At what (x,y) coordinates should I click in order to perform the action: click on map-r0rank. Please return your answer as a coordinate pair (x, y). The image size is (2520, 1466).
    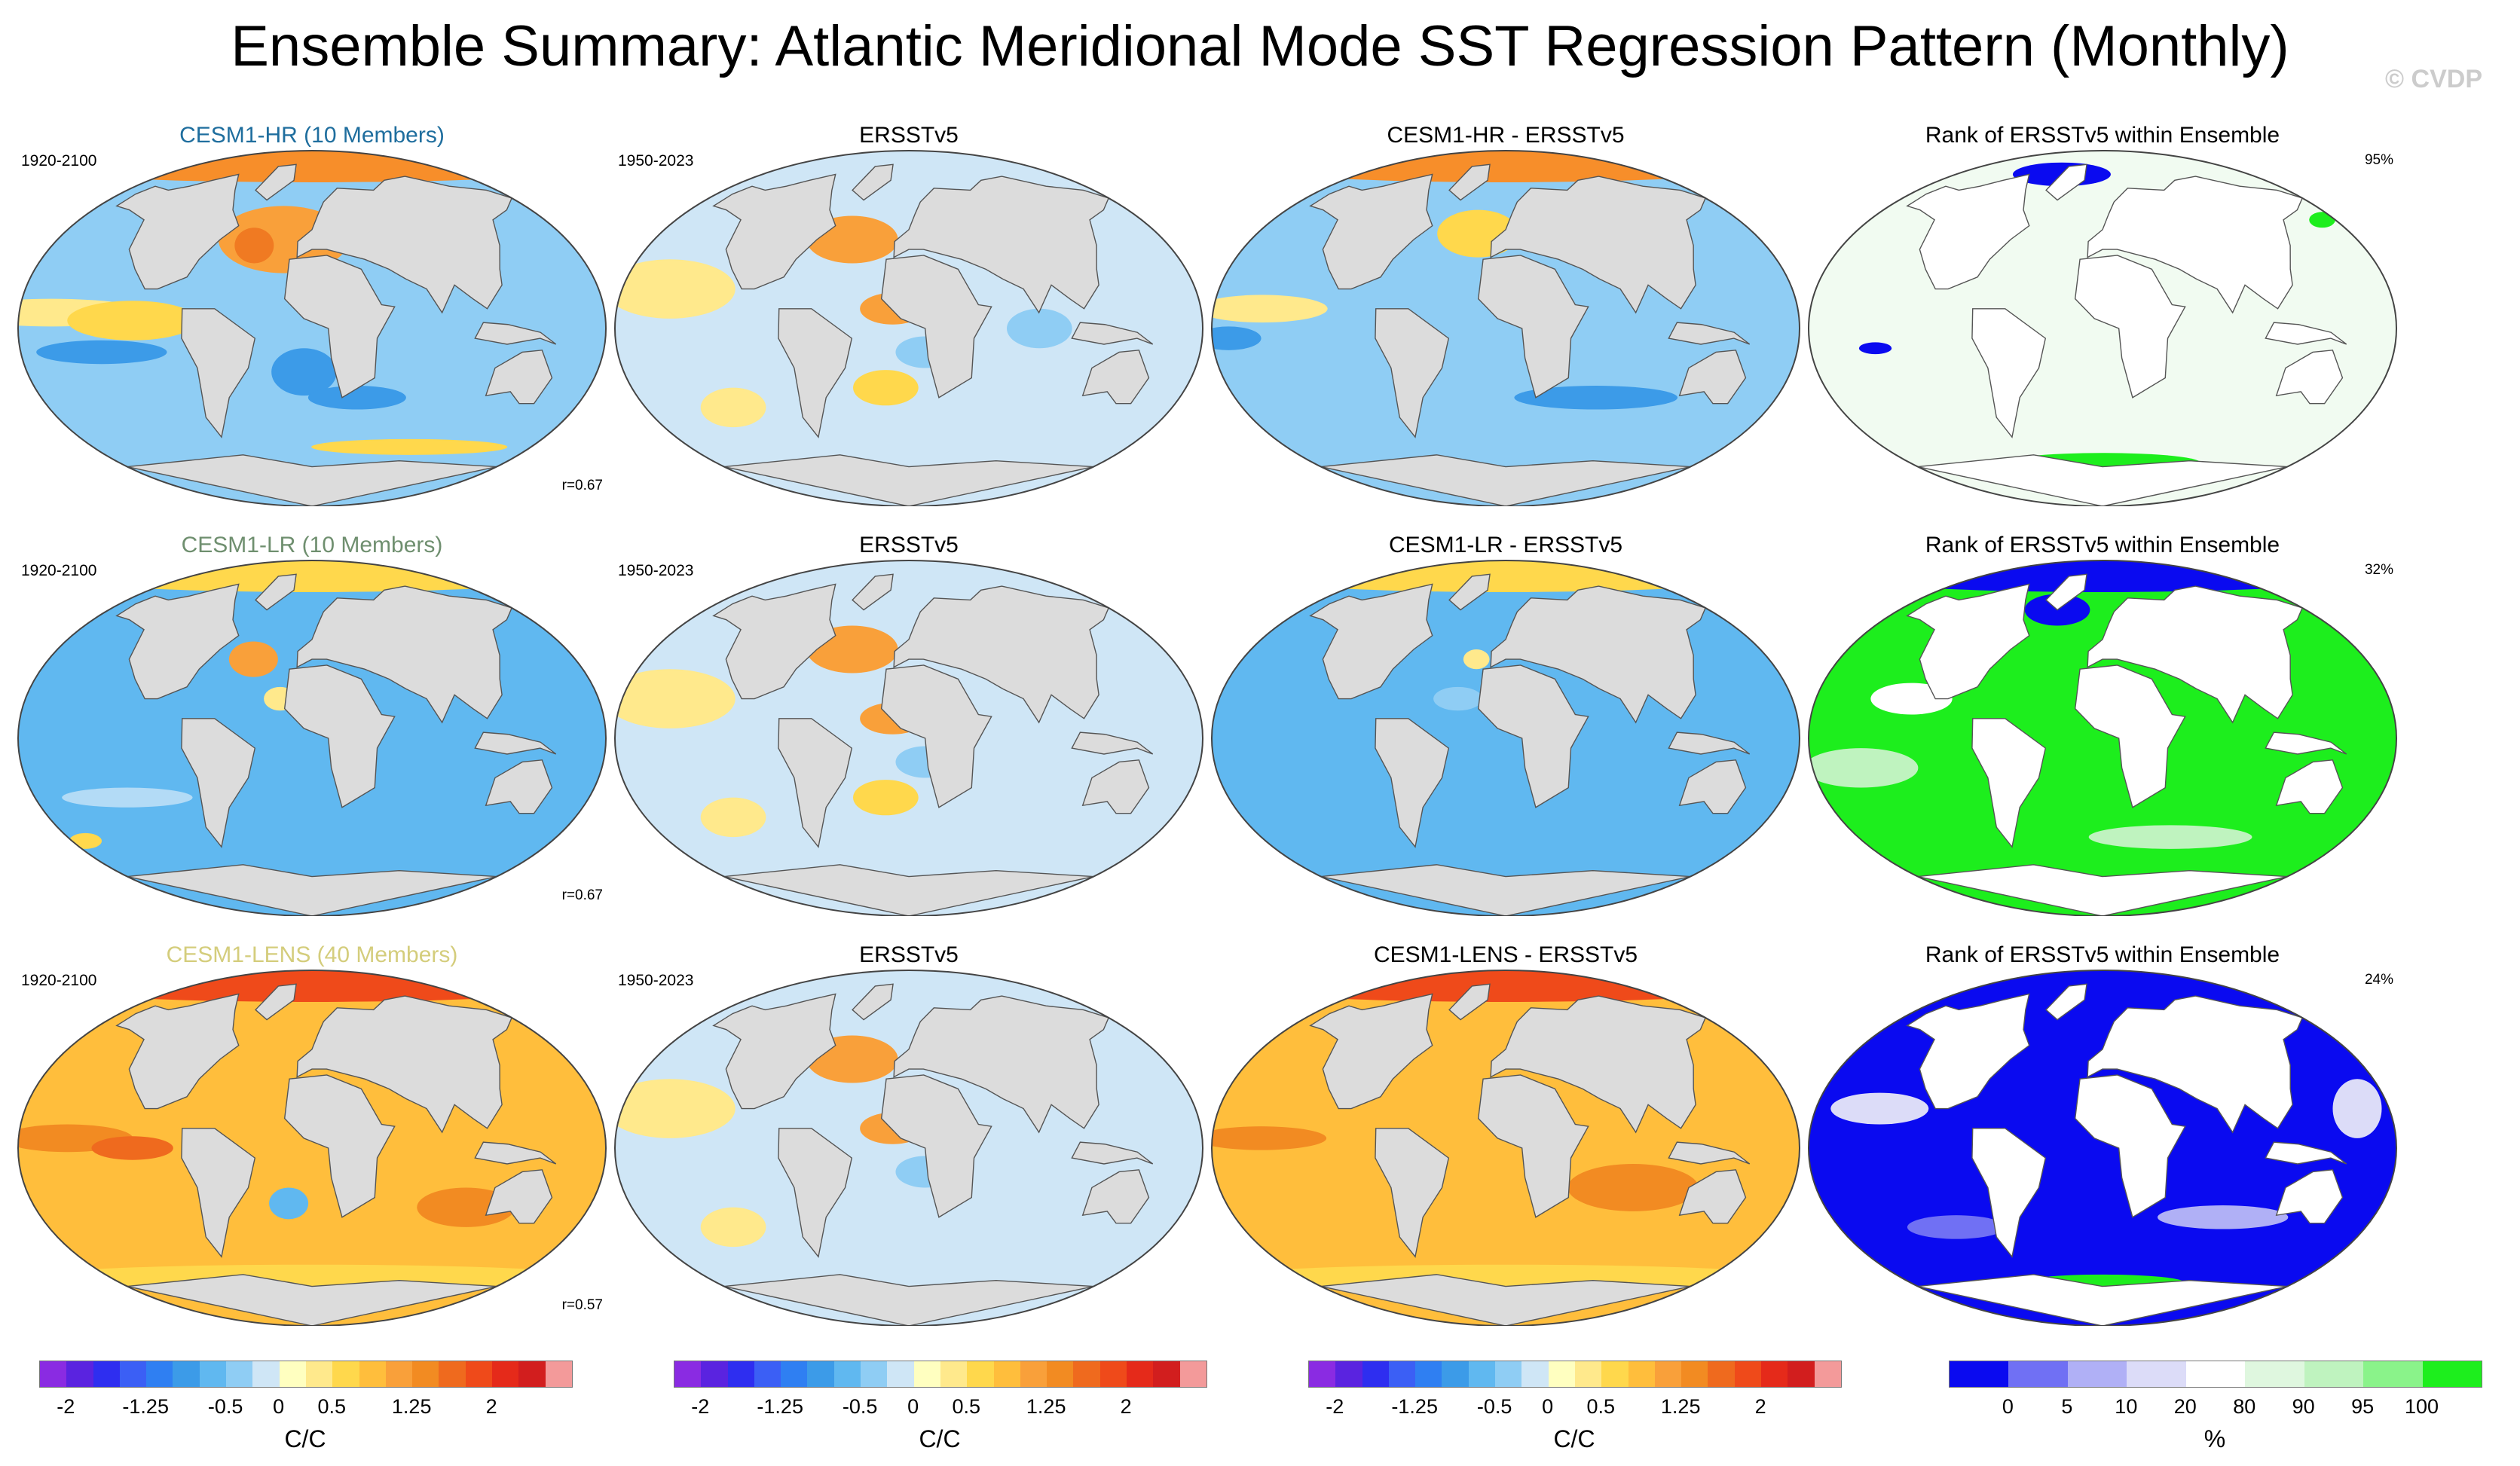
    Looking at the image, I should click on (2102, 328).